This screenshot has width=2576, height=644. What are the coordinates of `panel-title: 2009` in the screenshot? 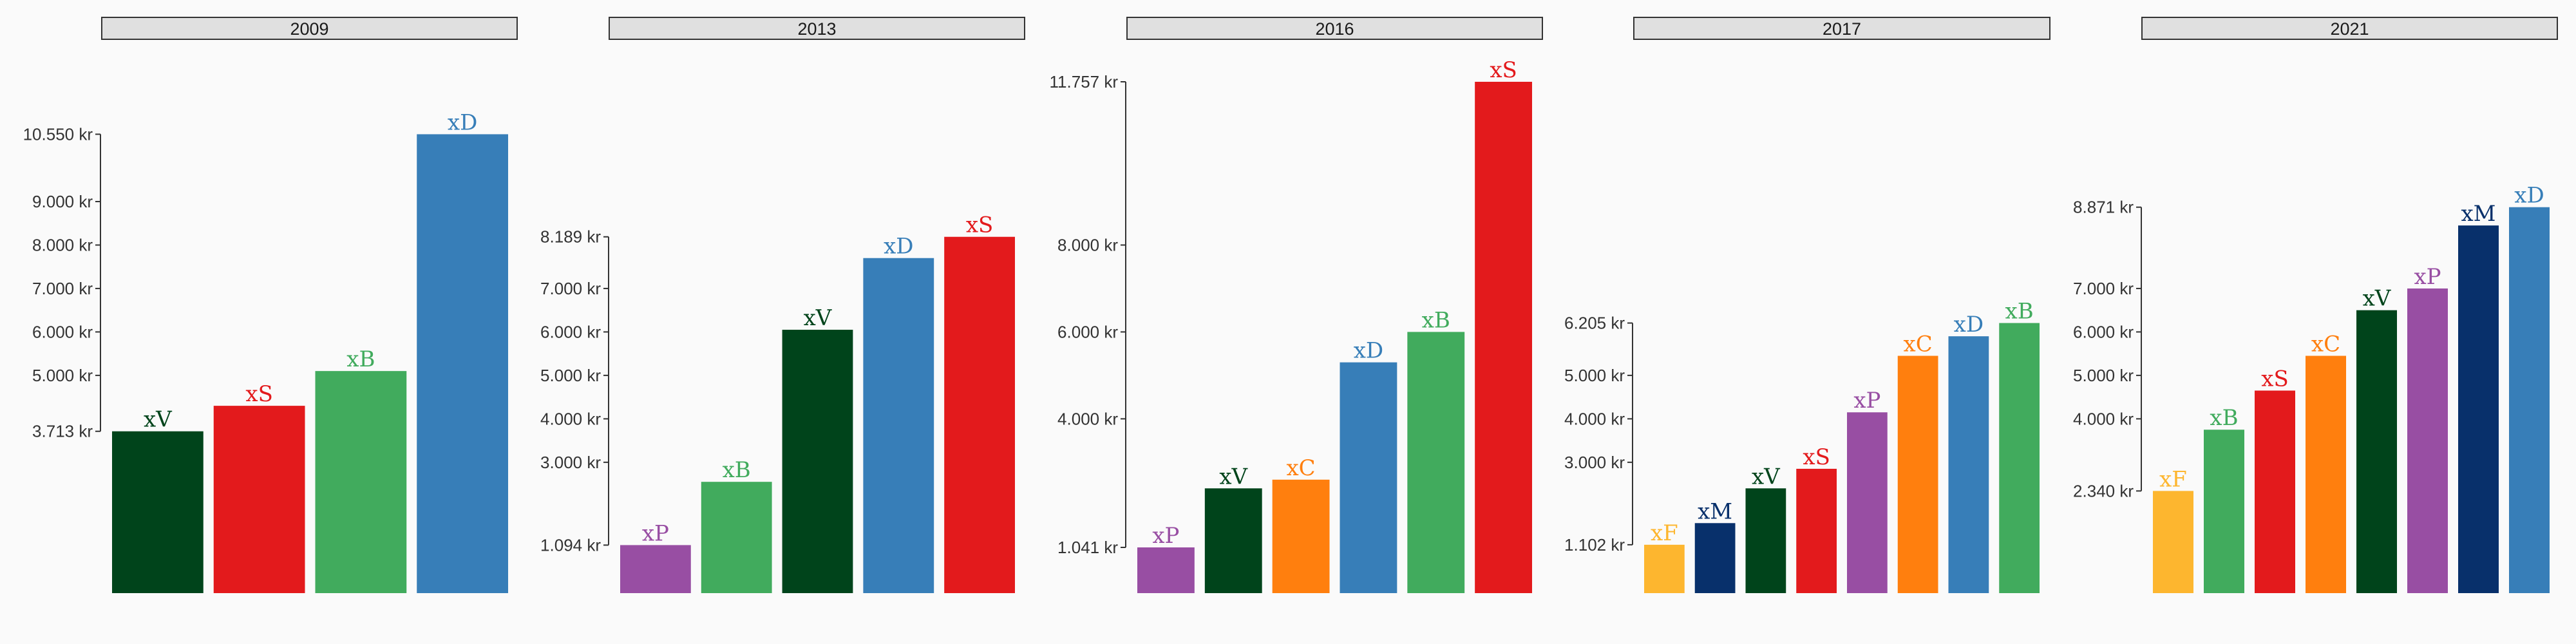 It's located at (309, 29).